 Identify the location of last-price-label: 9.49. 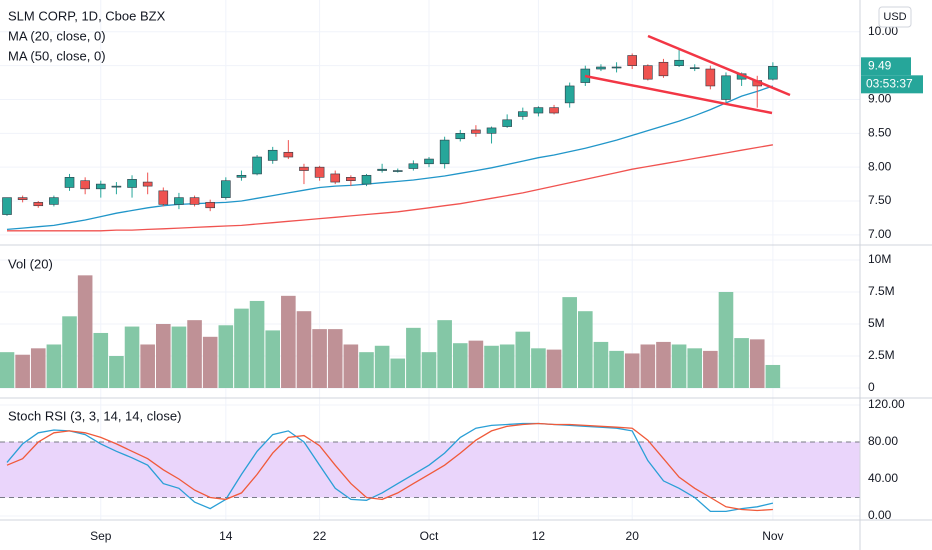
(880, 65).